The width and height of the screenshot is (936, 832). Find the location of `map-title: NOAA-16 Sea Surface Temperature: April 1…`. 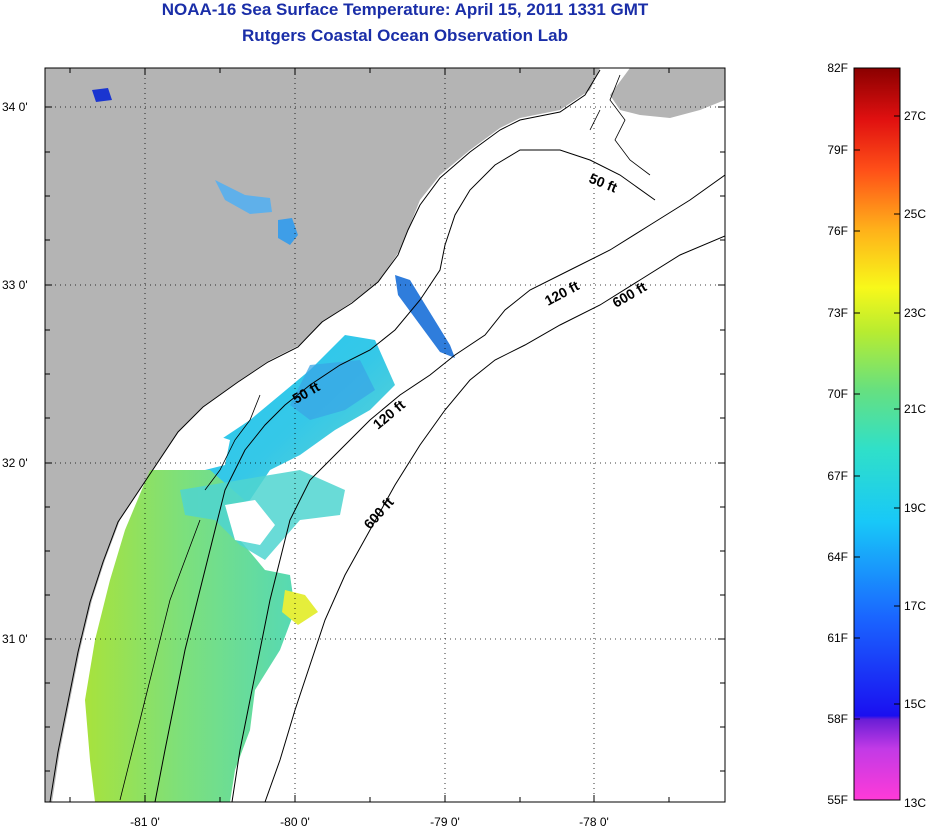

map-title: NOAA-16 Sea Surface Temperature: April 1… is located at coordinates (405, 9).